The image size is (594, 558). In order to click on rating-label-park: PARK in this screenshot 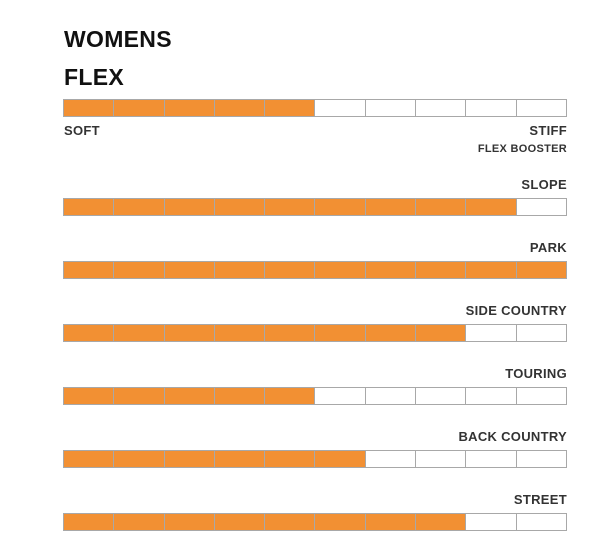, I will do `click(548, 247)`.